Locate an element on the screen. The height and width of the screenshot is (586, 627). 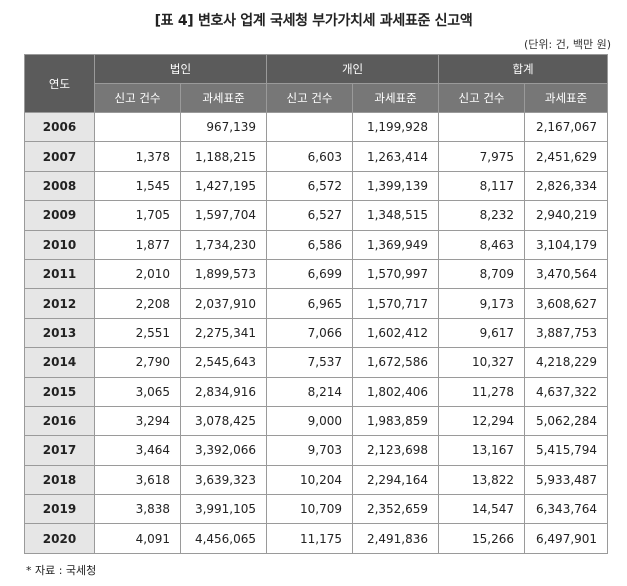
value-cell: 3,639,323 is located at coordinates (223, 480).